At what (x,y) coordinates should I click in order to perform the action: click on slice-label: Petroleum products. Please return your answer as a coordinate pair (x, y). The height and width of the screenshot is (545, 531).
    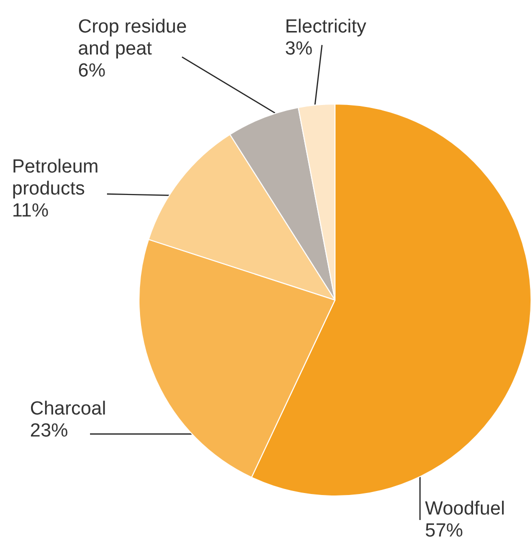
    Looking at the image, I should click on (58, 178).